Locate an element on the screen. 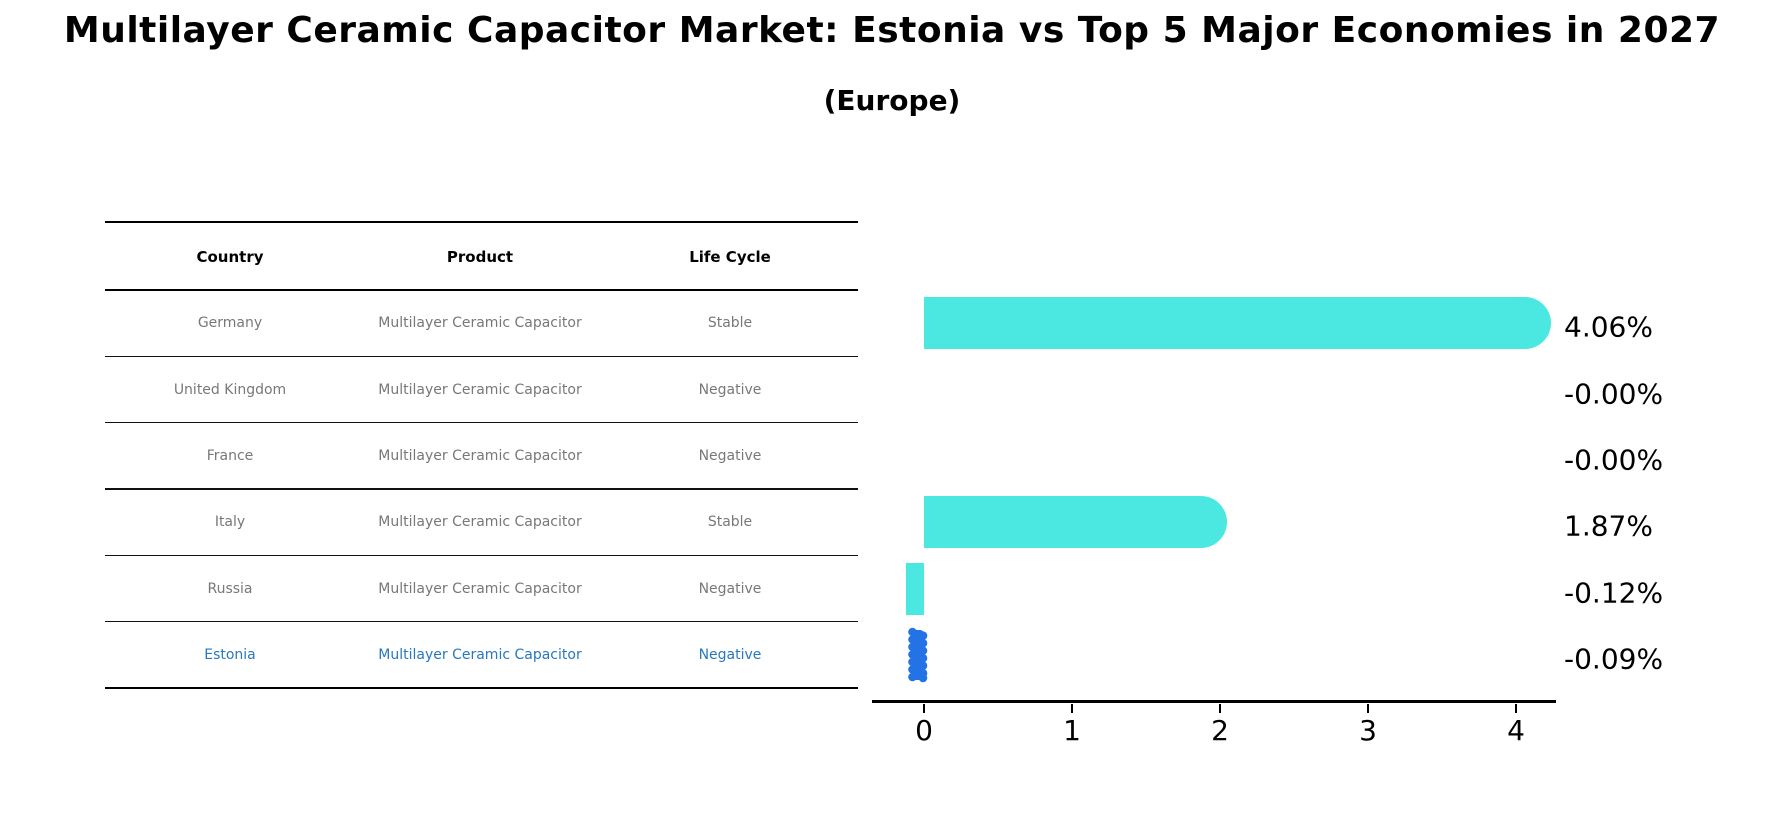 Image resolution: width=1784 pixels, height=823 pixels. x-axis-tick-label: 1 is located at coordinates (1072, 730).